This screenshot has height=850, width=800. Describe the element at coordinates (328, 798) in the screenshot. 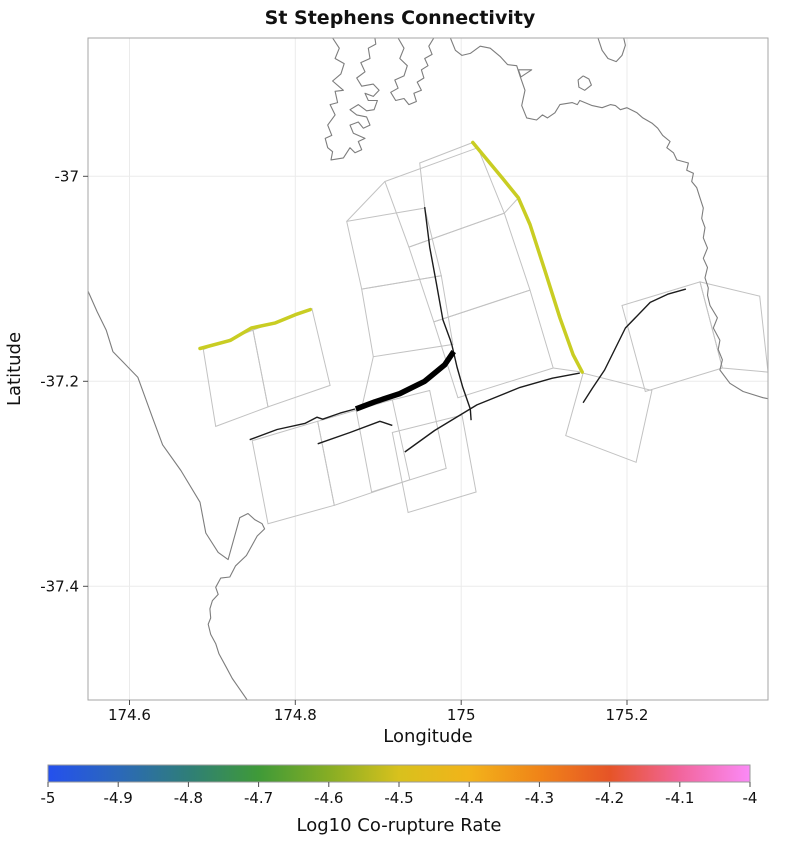

I see `colorbar-tick-label: -4.6` at that location.